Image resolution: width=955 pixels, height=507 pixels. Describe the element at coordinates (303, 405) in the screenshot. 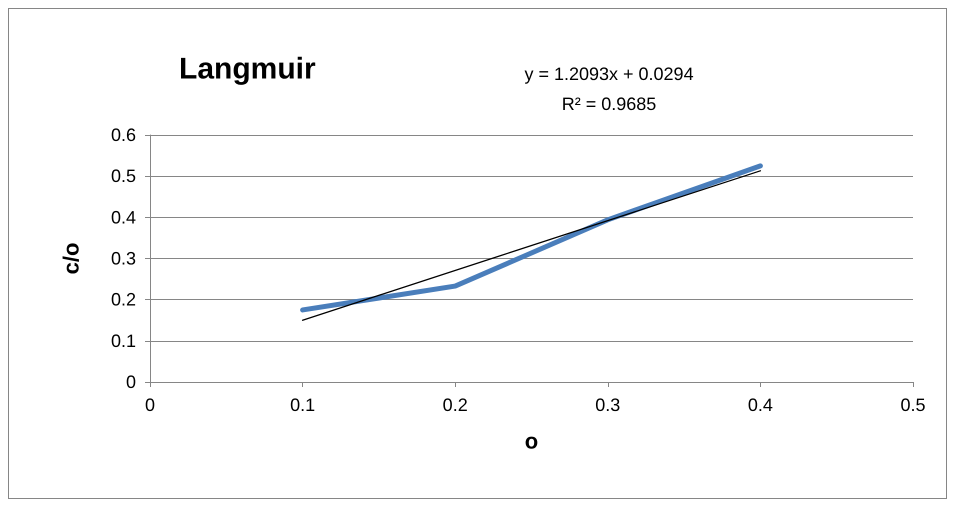

I see `x-tick-label: 0.1` at that location.